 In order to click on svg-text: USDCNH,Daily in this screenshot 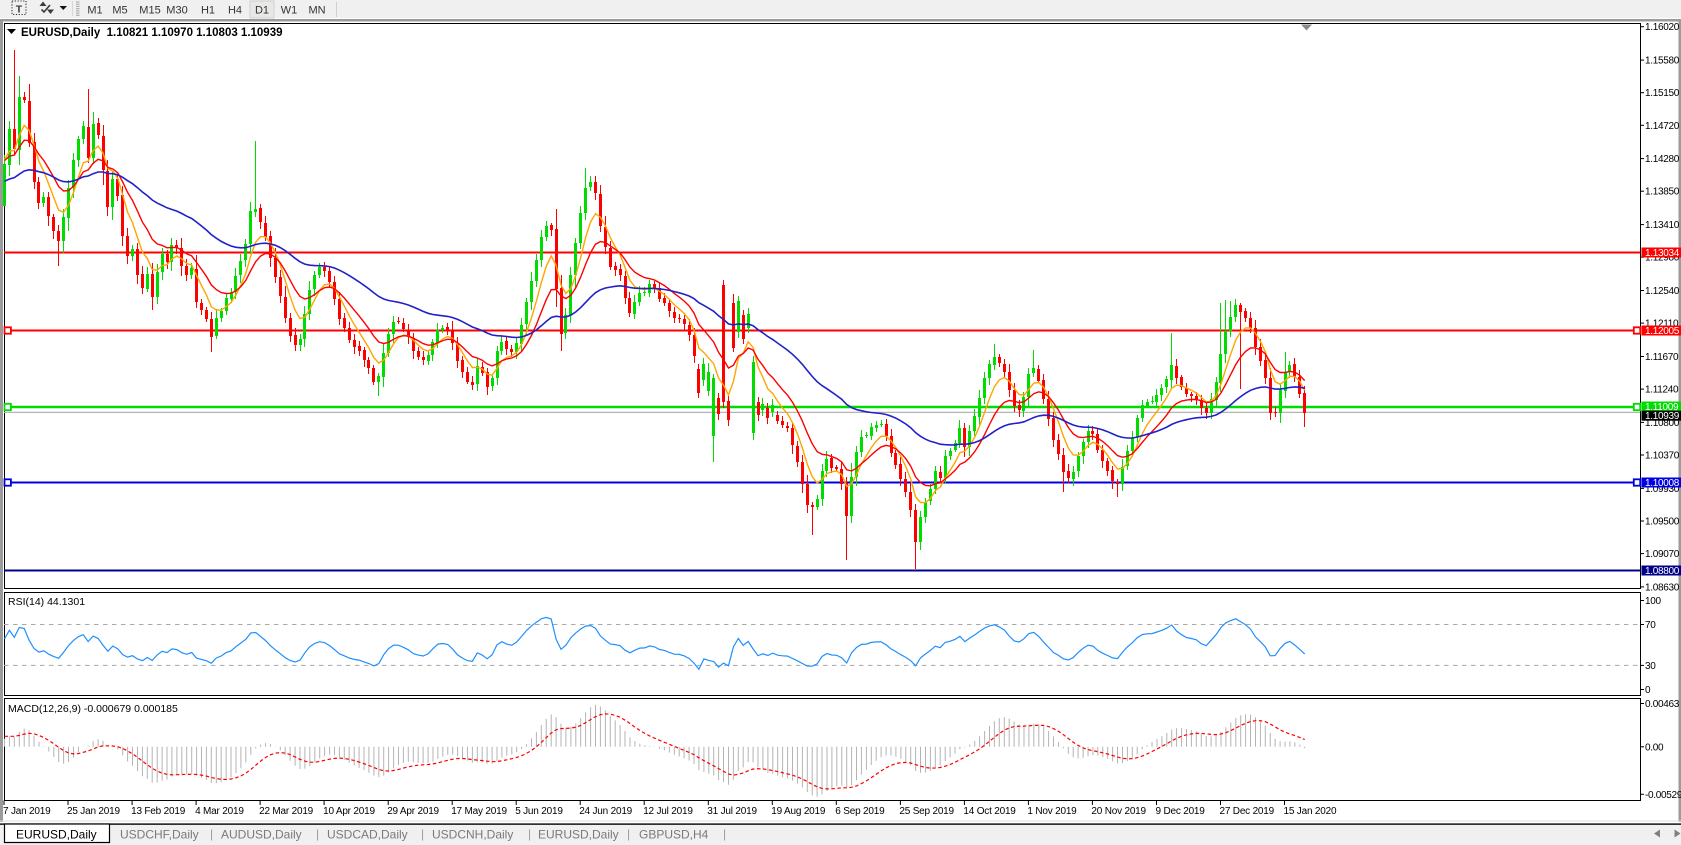, I will do `click(472, 835)`.